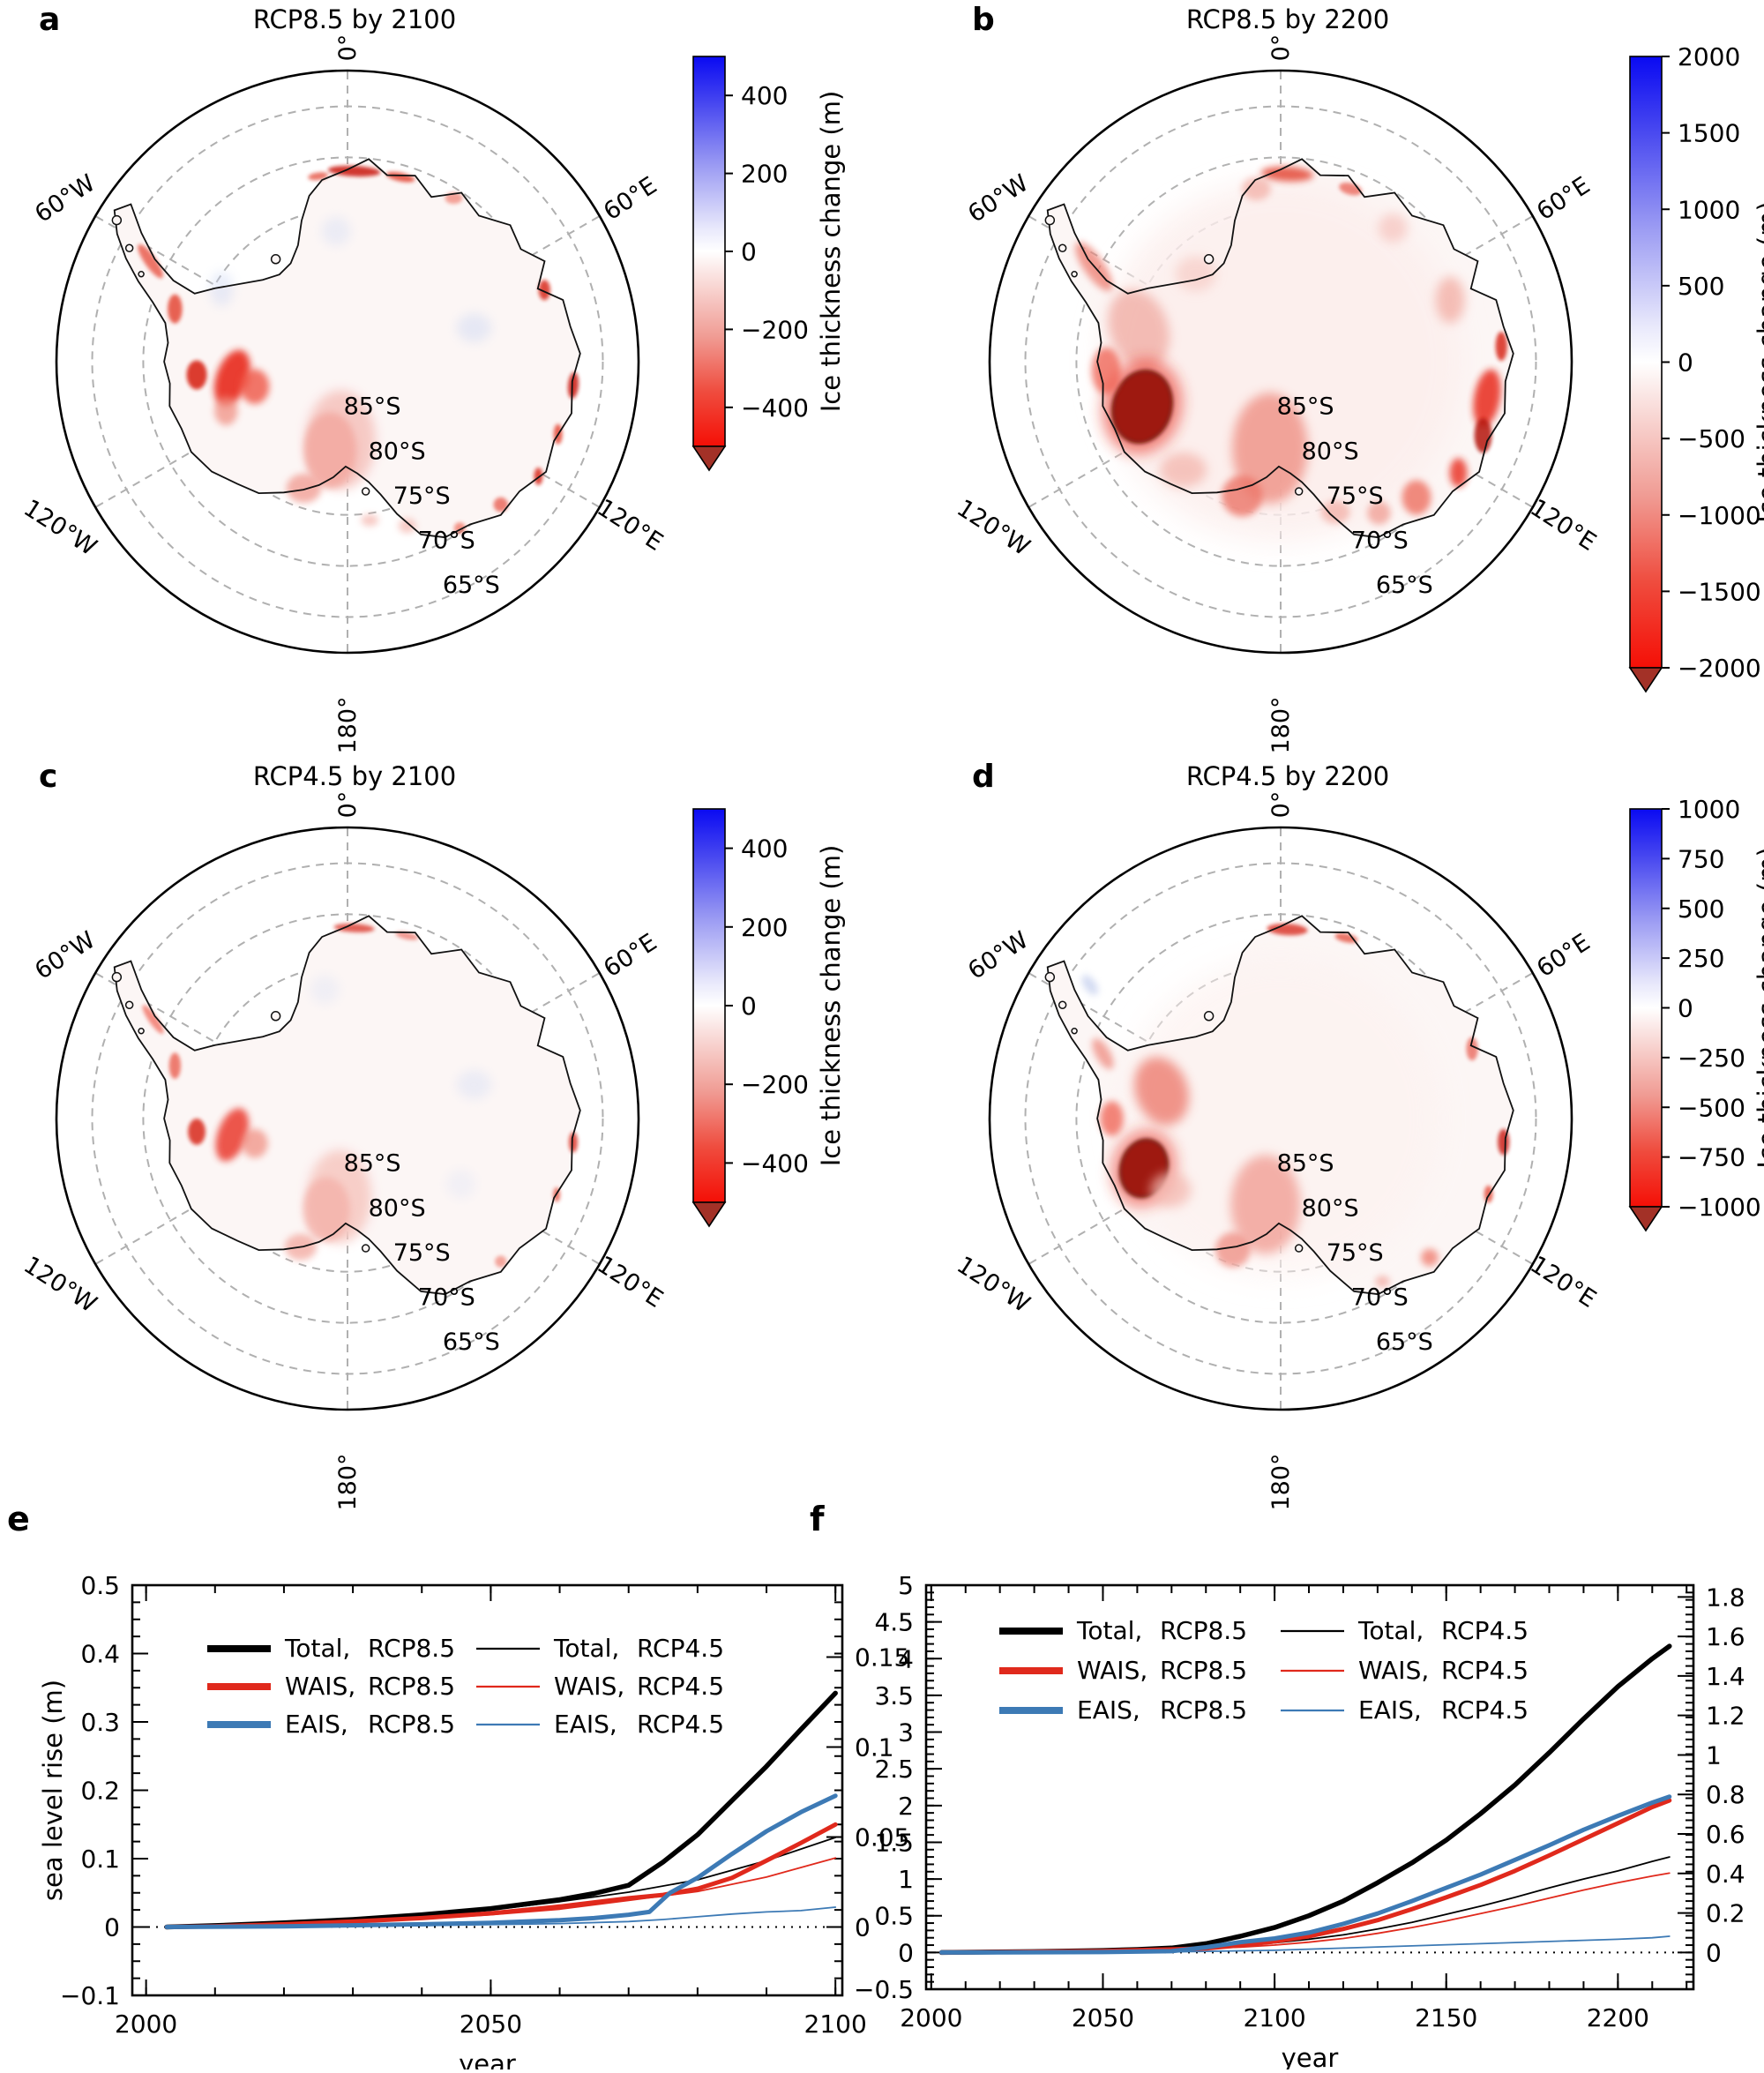 The image size is (1764, 2073). What do you see at coordinates (1305, 1164) in the screenshot?
I see `latitude-label: 85°S` at bounding box center [1305, 1164].